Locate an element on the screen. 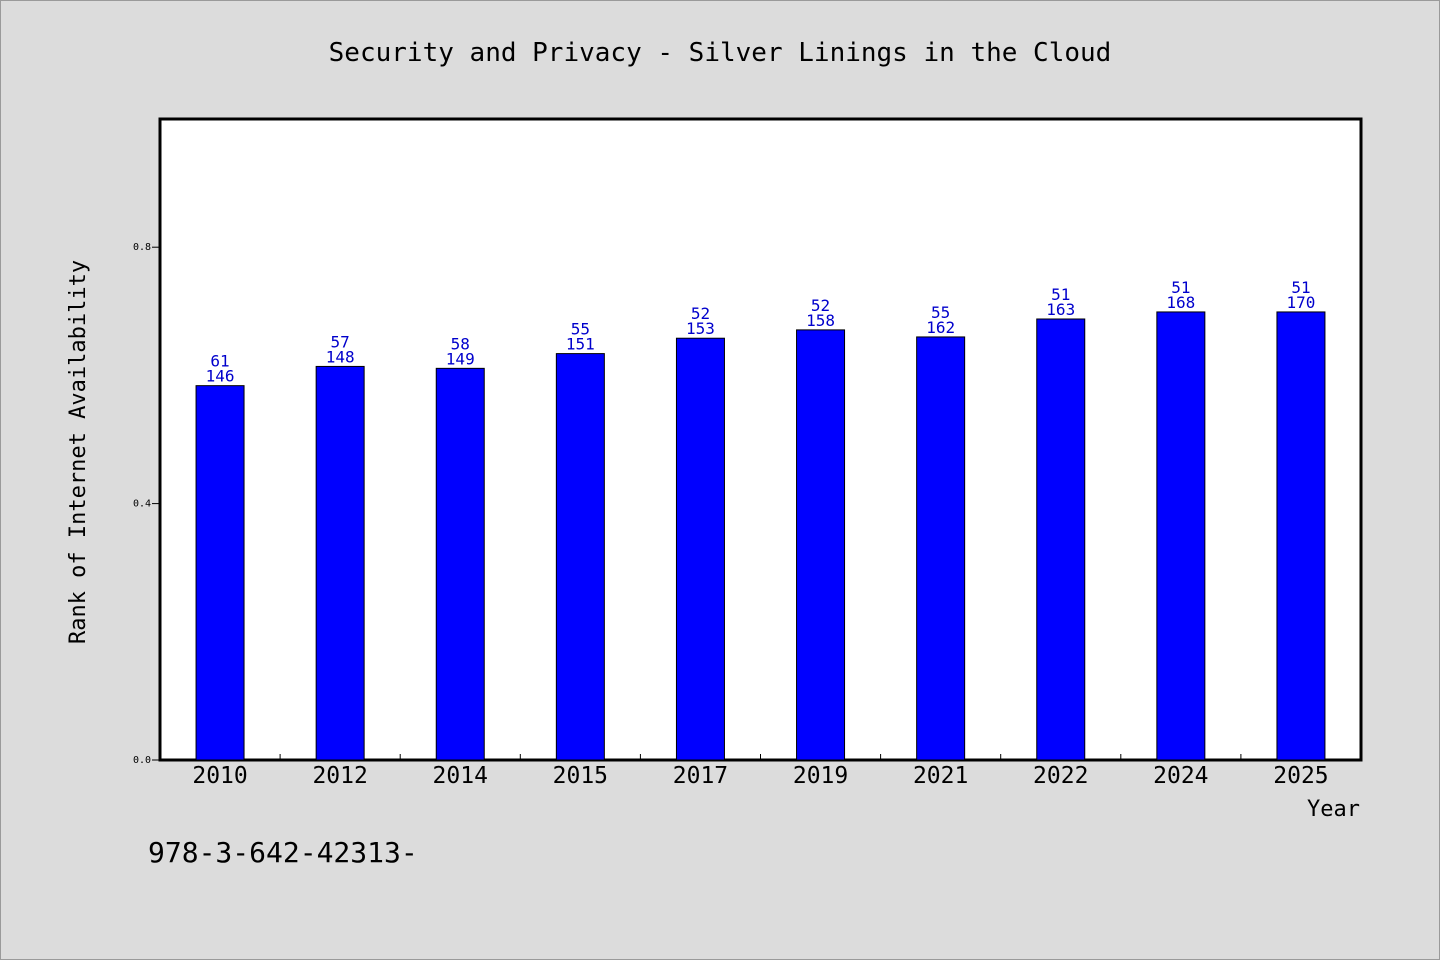  x-axis-label: Year is located at coordinates (1333, 809).